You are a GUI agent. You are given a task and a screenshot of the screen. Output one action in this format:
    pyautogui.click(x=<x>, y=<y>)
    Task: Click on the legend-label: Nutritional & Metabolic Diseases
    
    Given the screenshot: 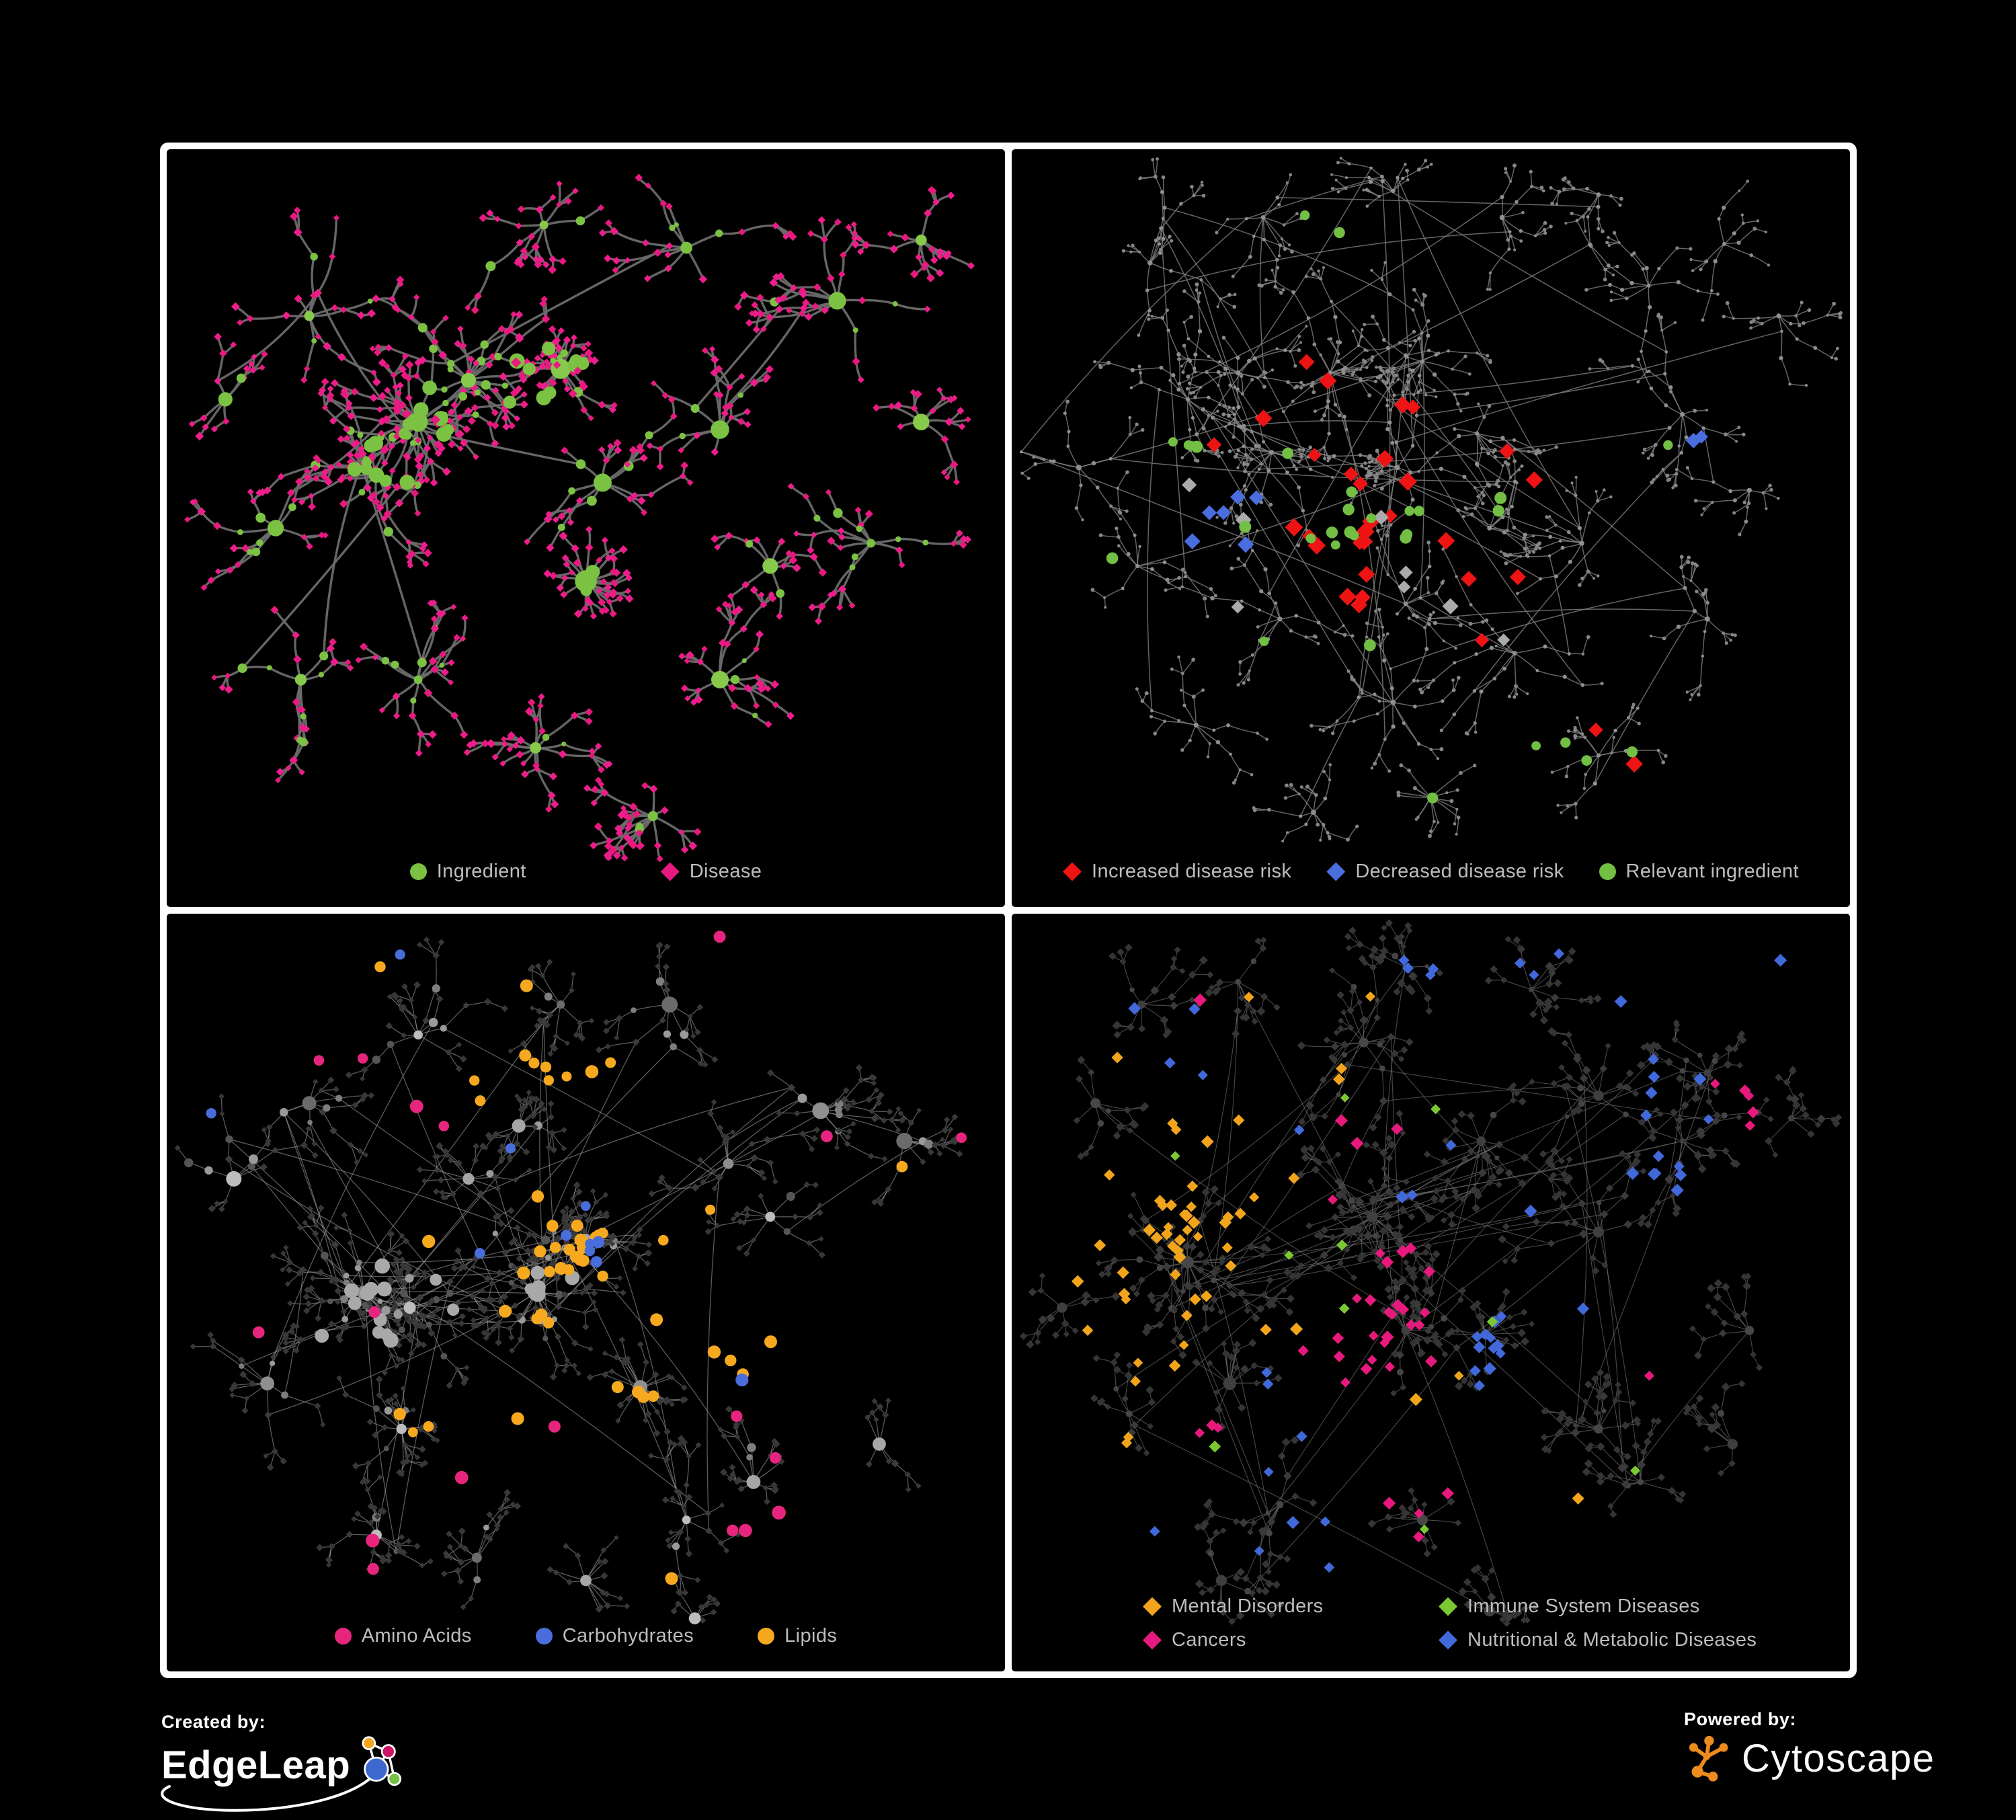 What is the action you would take?
    pyautogui.click(x=1612, y=1640)
    